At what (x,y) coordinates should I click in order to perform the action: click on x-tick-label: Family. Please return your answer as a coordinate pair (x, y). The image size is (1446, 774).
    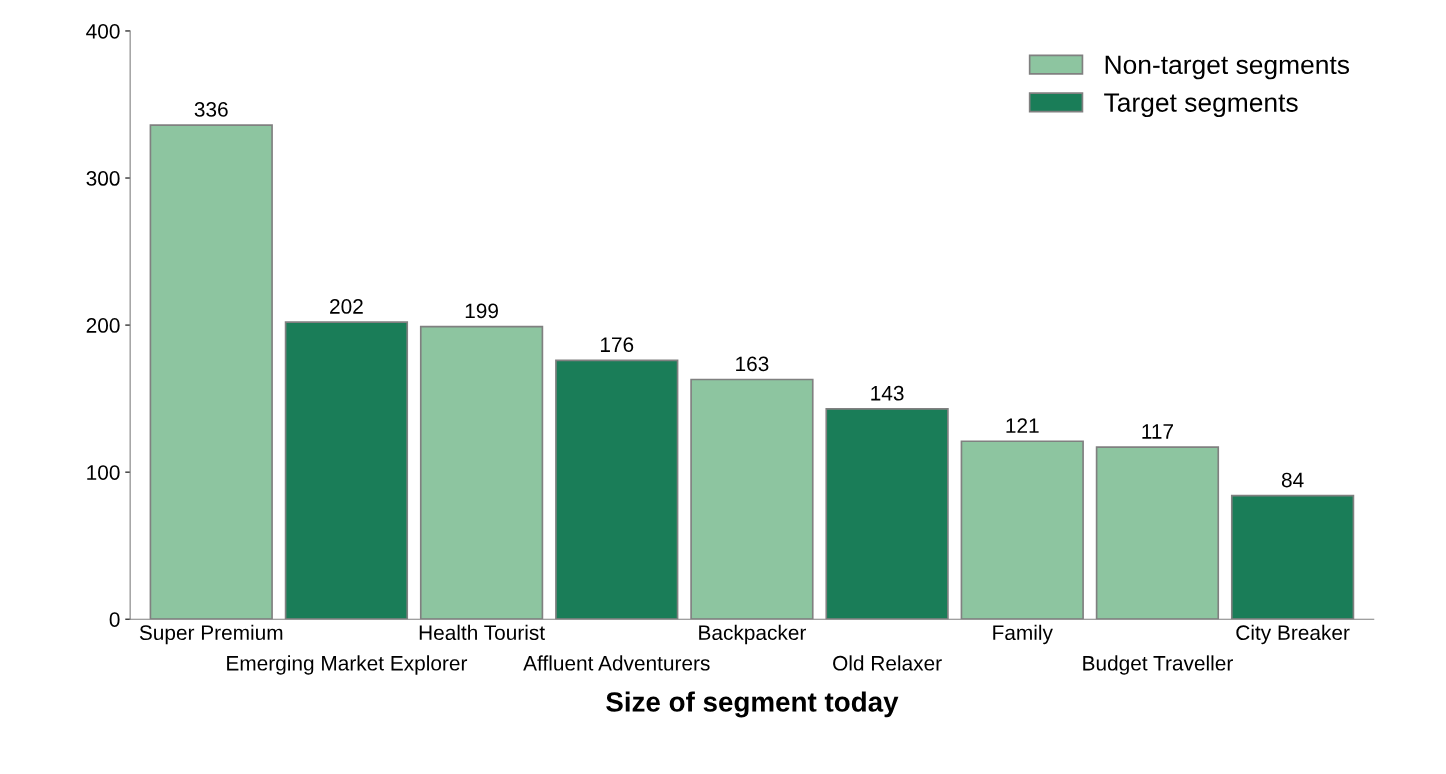
    Looking at the image, I should click on (1023, 634).